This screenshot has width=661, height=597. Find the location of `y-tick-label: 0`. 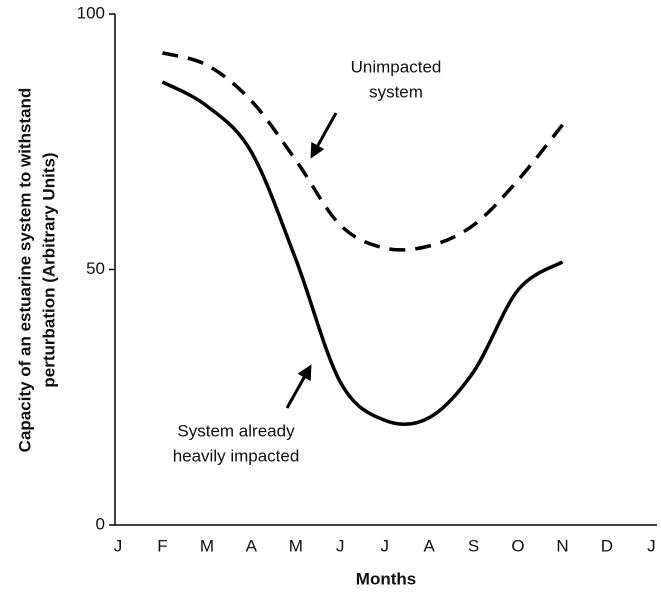

y-tick-label: 0 is located at coordinates (100, 523).